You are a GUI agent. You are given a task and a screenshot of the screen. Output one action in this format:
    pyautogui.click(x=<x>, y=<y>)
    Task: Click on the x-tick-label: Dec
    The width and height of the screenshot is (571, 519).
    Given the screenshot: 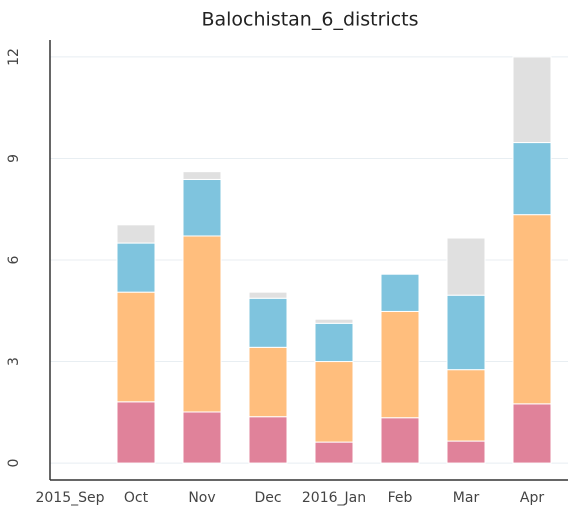 What is the action you would take?
    pyautogui.click(x=267, y=498)
    